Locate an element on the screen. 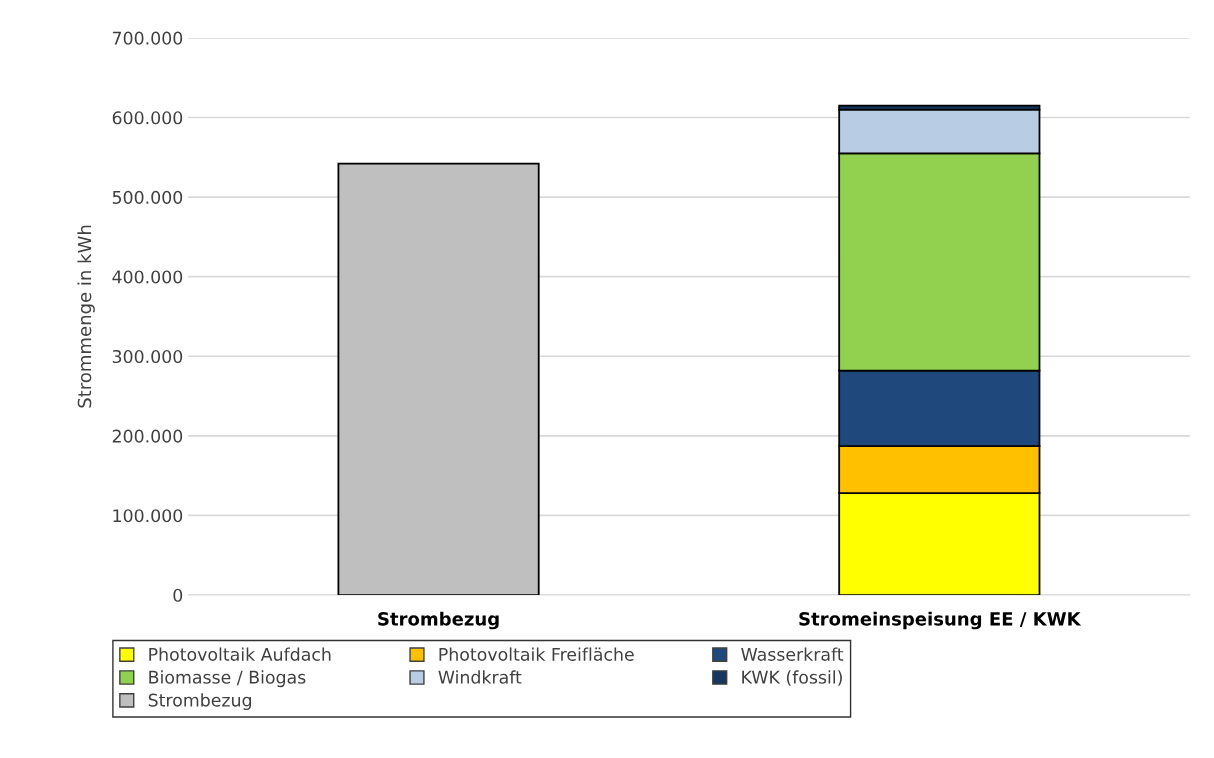  y-axis-title: Strommenge in kWh is located at coordinates (86, 316).